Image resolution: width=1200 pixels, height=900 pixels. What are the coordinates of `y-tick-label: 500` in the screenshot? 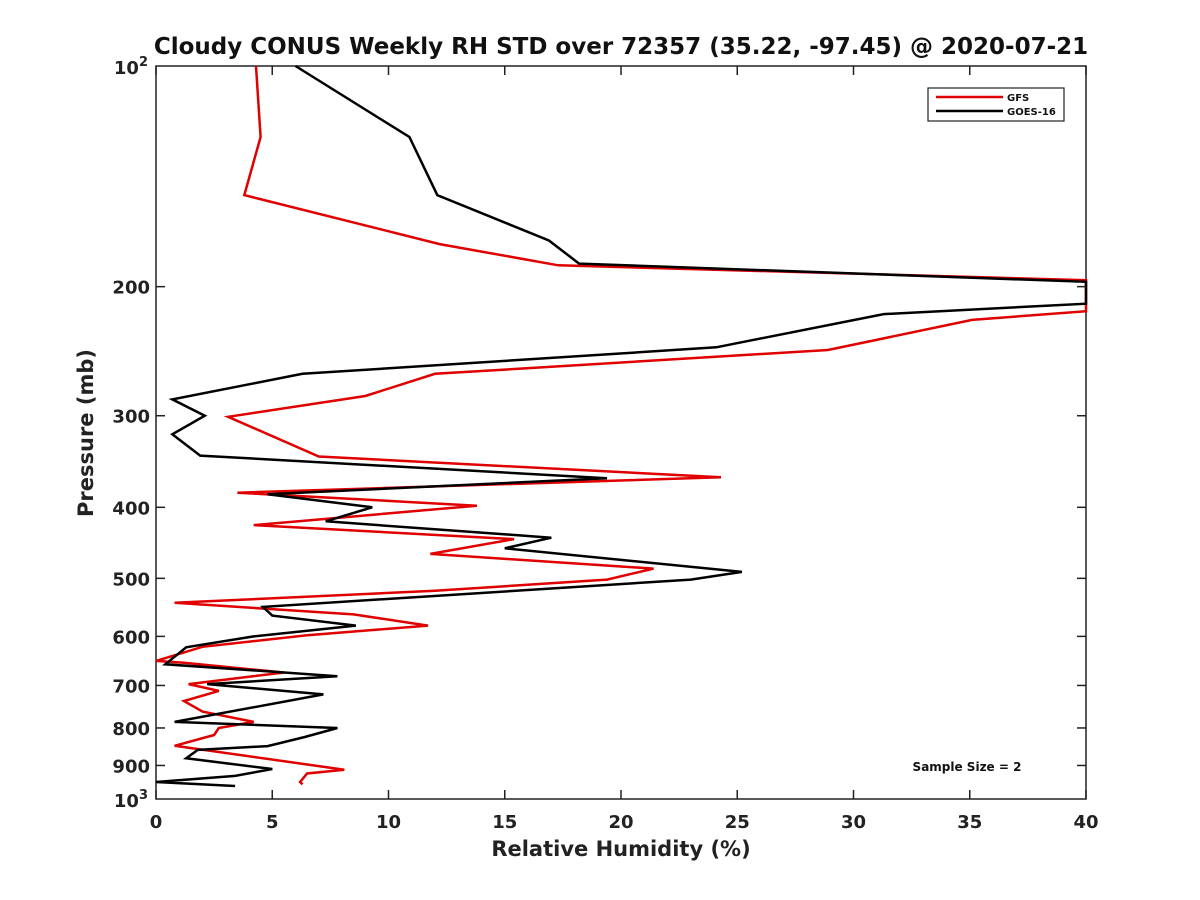 It's located at (131, 579).